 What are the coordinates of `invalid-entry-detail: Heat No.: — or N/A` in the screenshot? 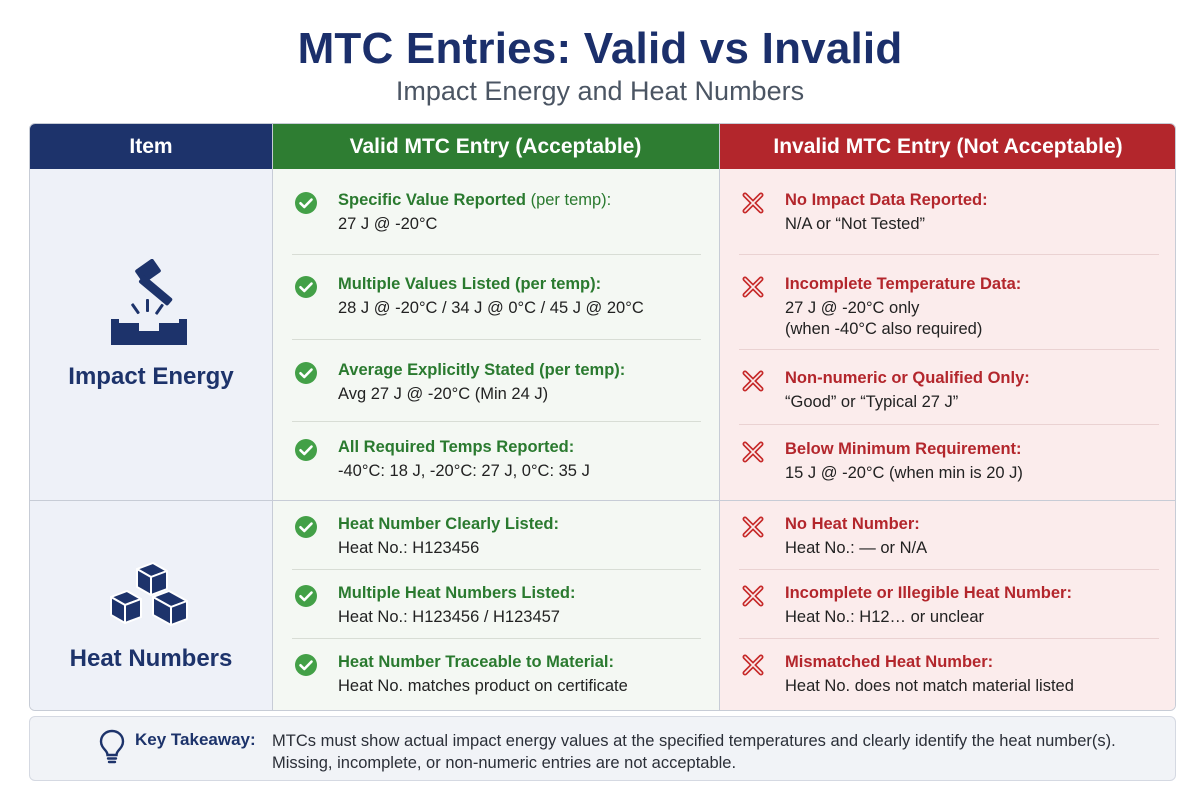 It's located at (856, 548).